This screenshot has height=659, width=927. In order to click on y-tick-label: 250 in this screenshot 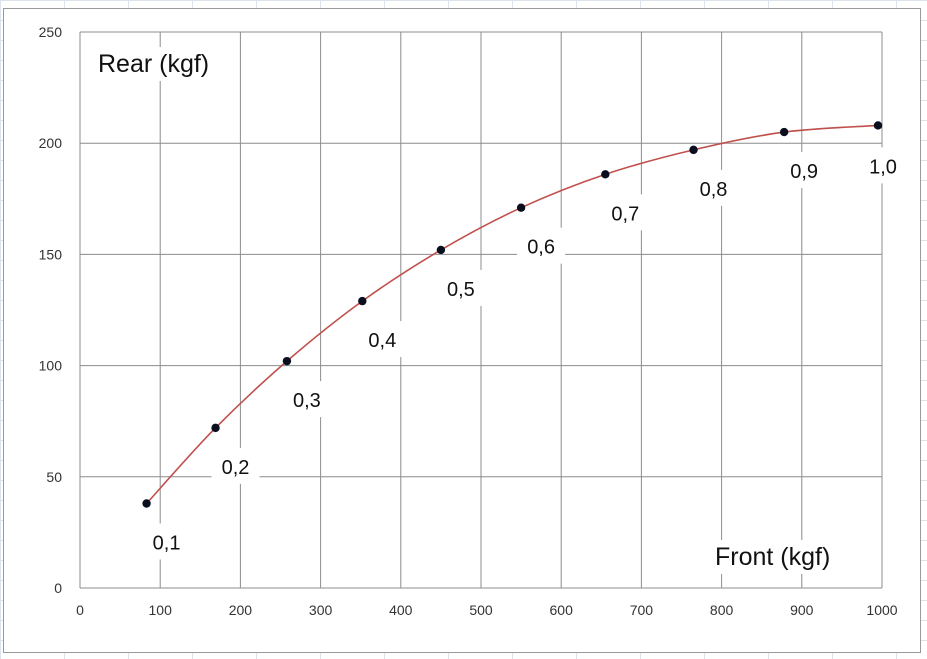, I will do `click(51, 32)`.